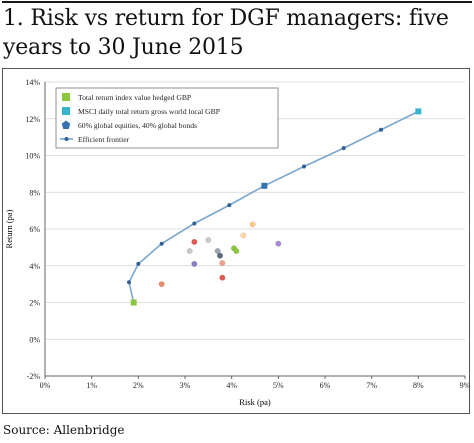 This screenshot has width=474, height=443. Describe the element at coordinates (138, 385) in the screenshot. I see `x-tick-label: 2%` at that location.